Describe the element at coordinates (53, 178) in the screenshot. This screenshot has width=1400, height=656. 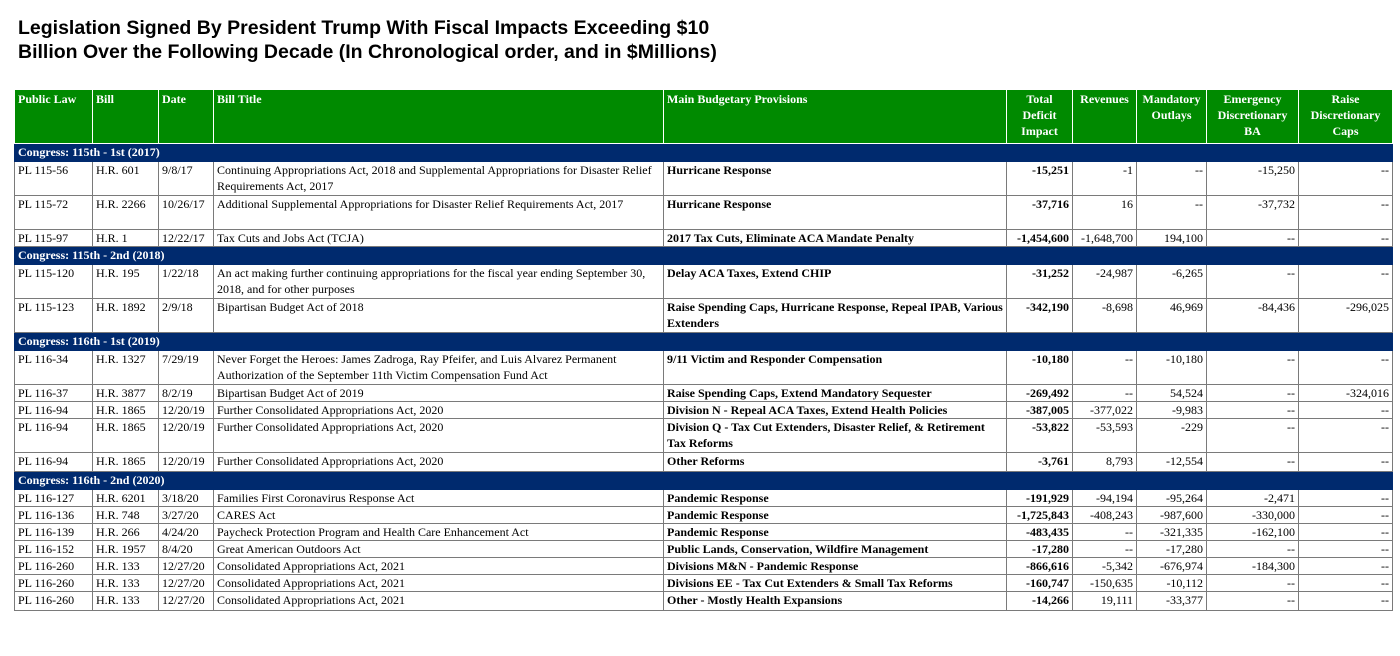
I see `public-law-cell: PL 115-56` at that location.